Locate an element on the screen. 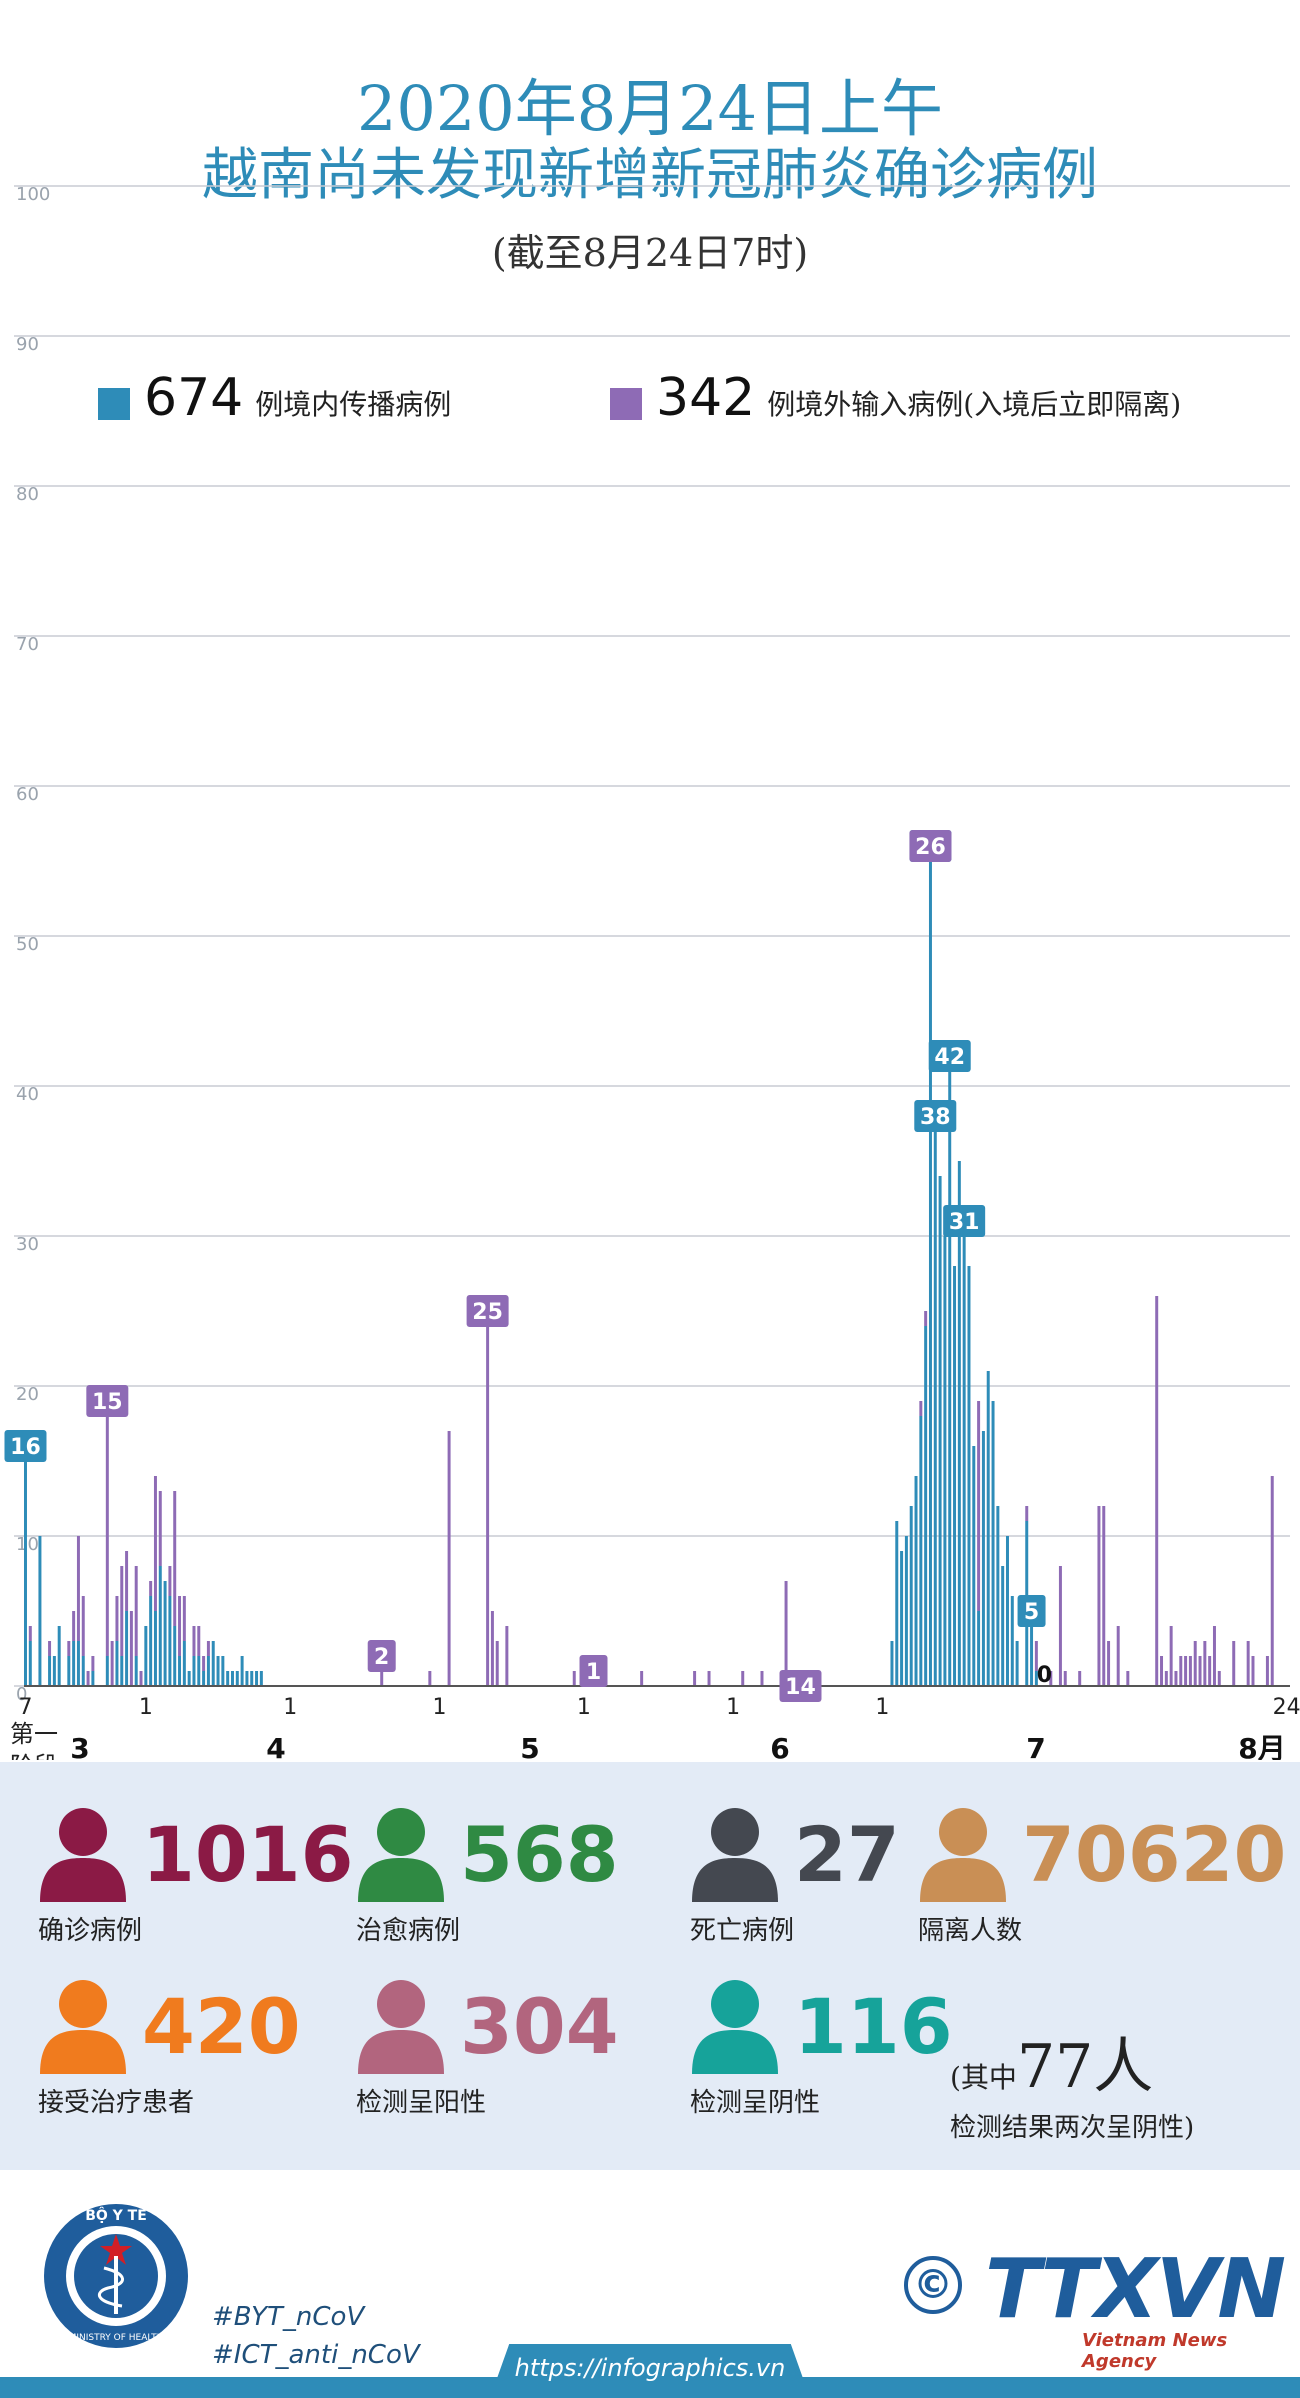 The width and height of the screenshot is (1300, 2398). data-label: 0 is located at coordinates (1044, 1675).